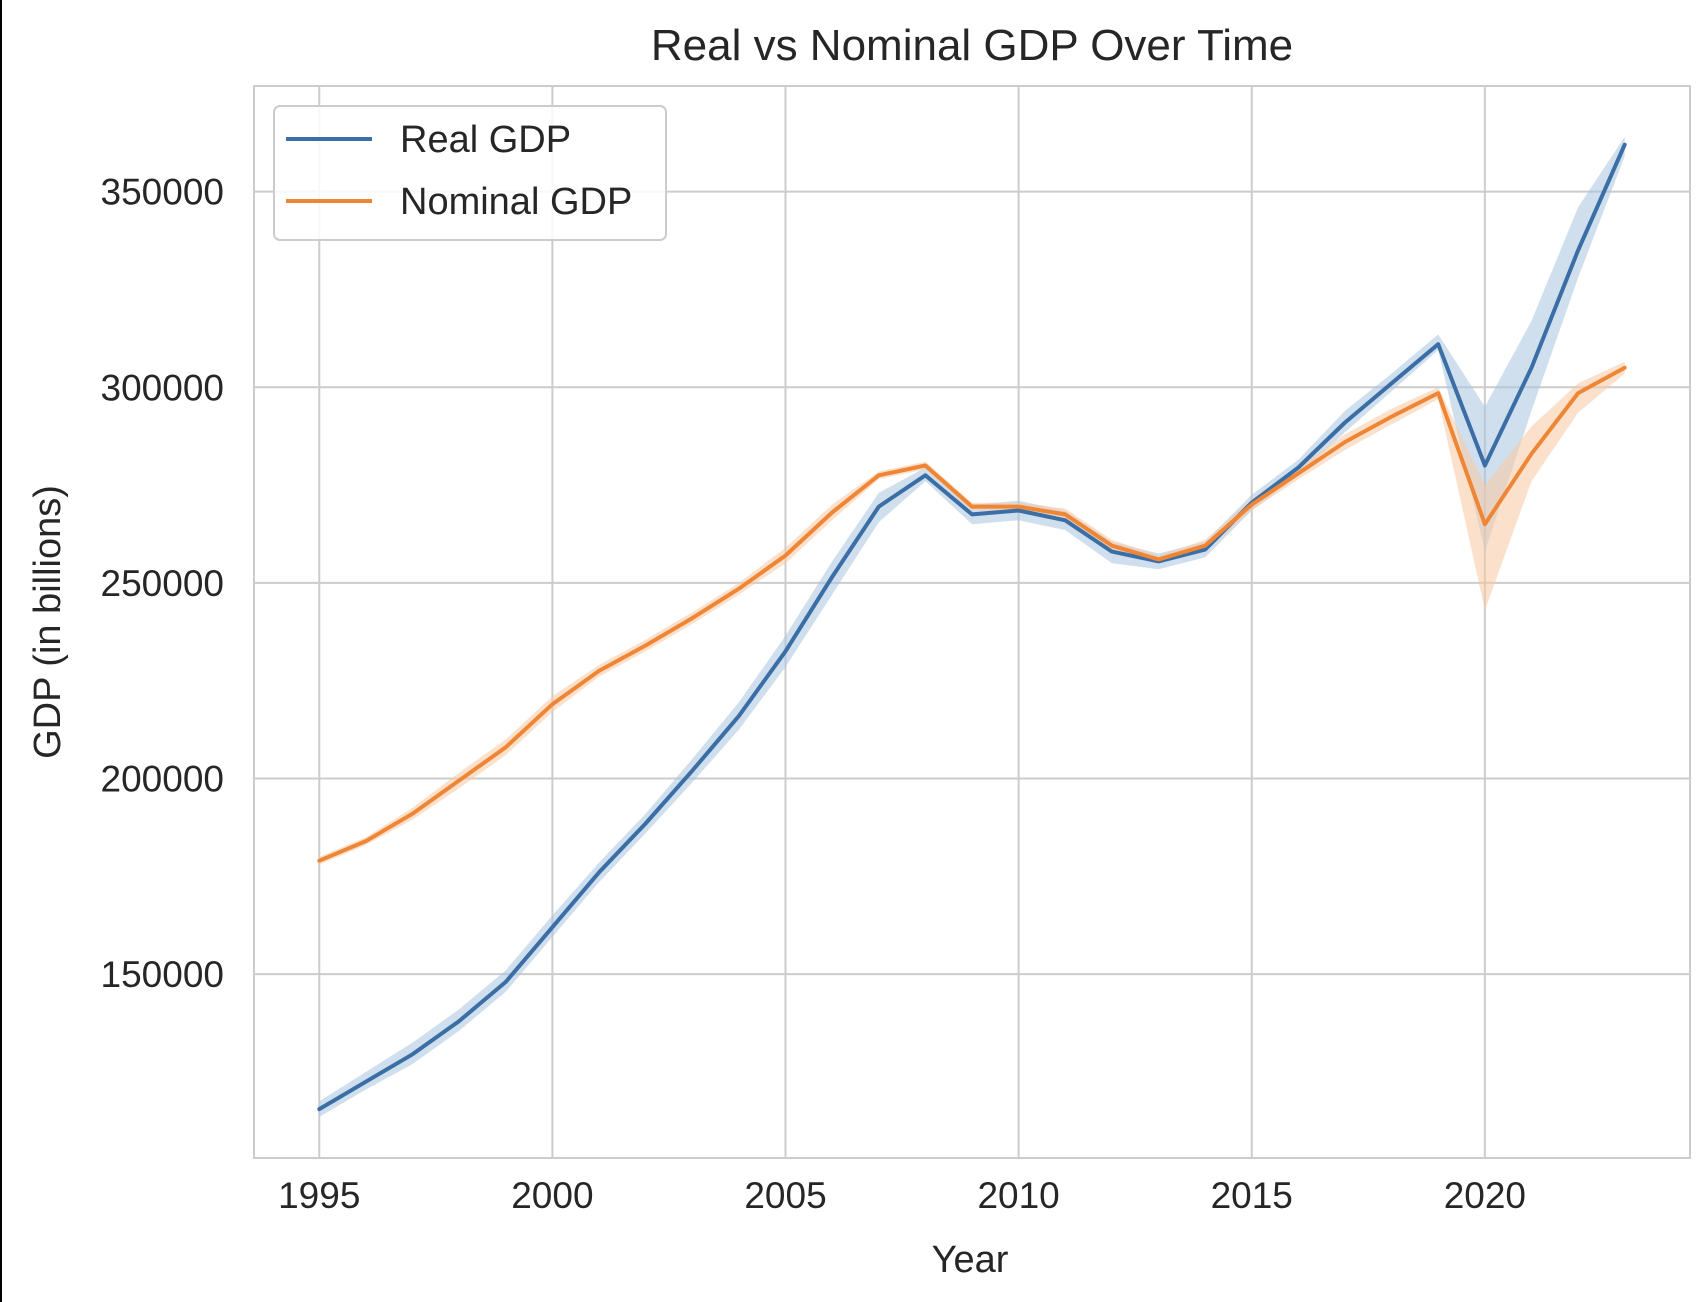  I want to click on x-tick-label-2010: 2010, so click(1018, 1195).